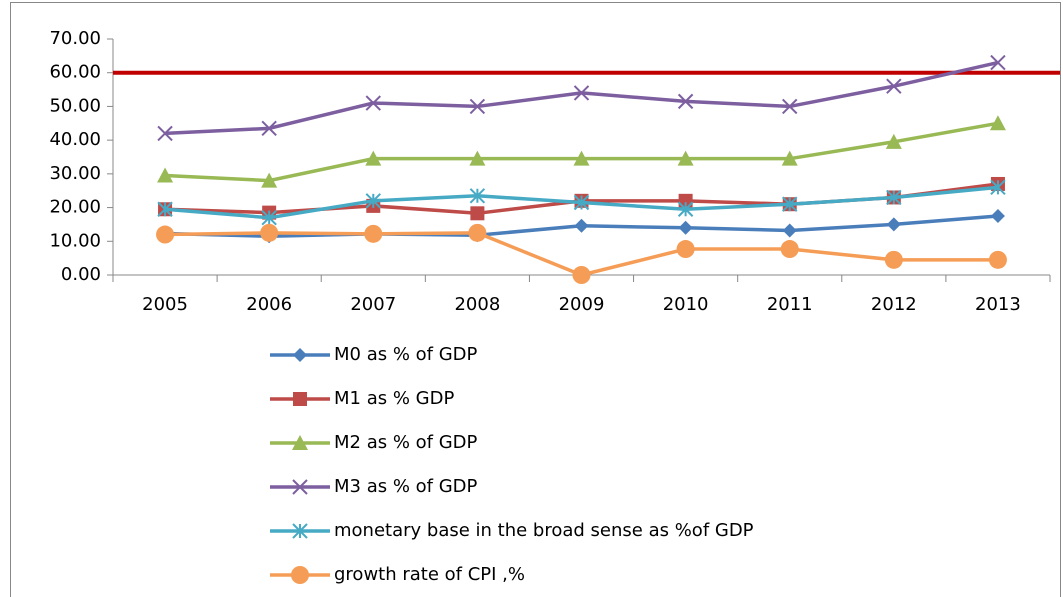 Image resolution: width=1063 pixels, height=597 pixels. What do you see at coordinates (75, 105) in the screenshot?
I see `y-tick-label: 50.00` at bounding box center [75, 105].